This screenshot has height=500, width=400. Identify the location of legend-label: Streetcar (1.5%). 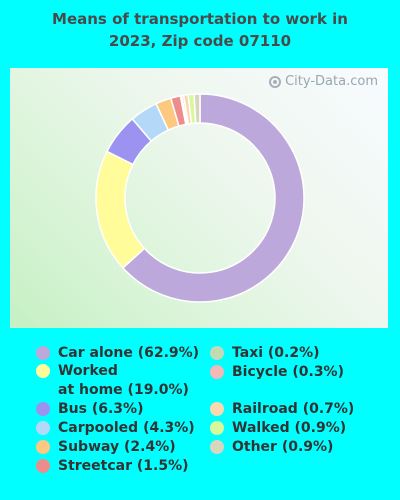
(123, 466).